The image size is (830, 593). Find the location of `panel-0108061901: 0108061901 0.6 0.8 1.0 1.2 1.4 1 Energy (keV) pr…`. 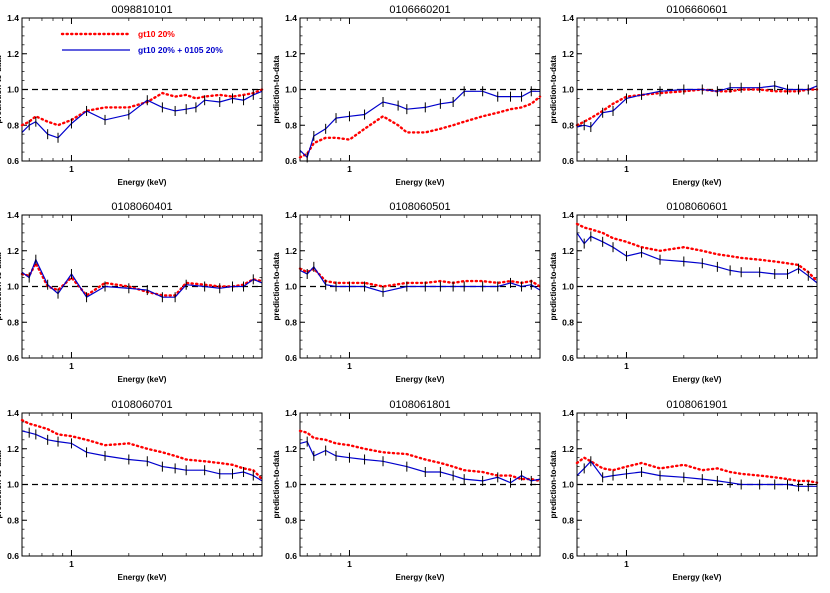

panel-0108061901: 0108061901 0.6 0.8 1.0 1.2 1.4 1 Energy (keV) pr… is located at coordinates (684, 490).